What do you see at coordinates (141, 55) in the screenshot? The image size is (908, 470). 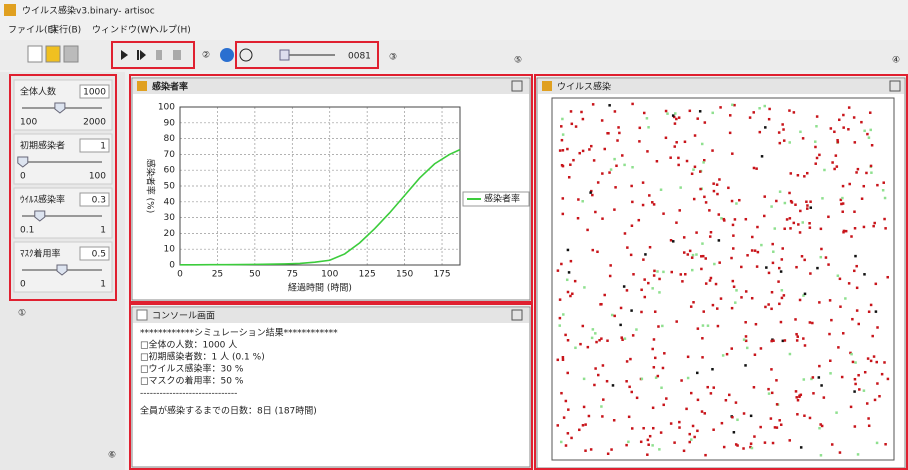 I see `step-button` at bounding box center [141, 55].